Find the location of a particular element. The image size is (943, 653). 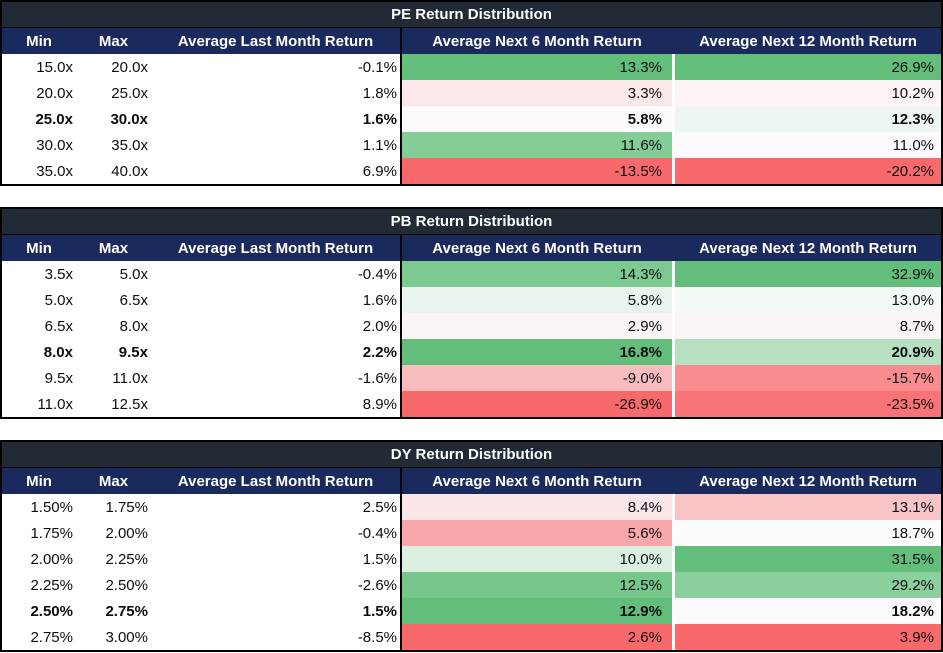

cell-min: 25.0x is located at coordinates (39, 119).